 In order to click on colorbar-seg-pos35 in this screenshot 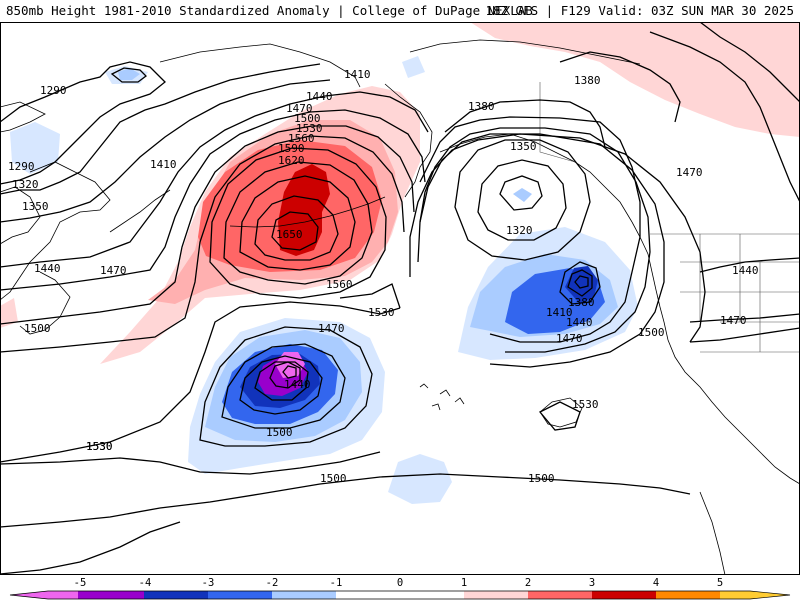, I will do `click(624, 595)`.